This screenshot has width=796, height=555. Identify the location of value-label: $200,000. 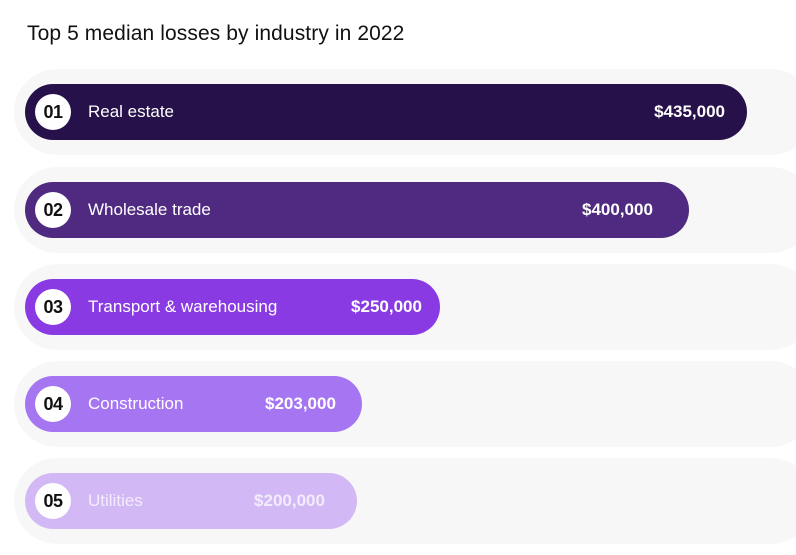
(289, 500).